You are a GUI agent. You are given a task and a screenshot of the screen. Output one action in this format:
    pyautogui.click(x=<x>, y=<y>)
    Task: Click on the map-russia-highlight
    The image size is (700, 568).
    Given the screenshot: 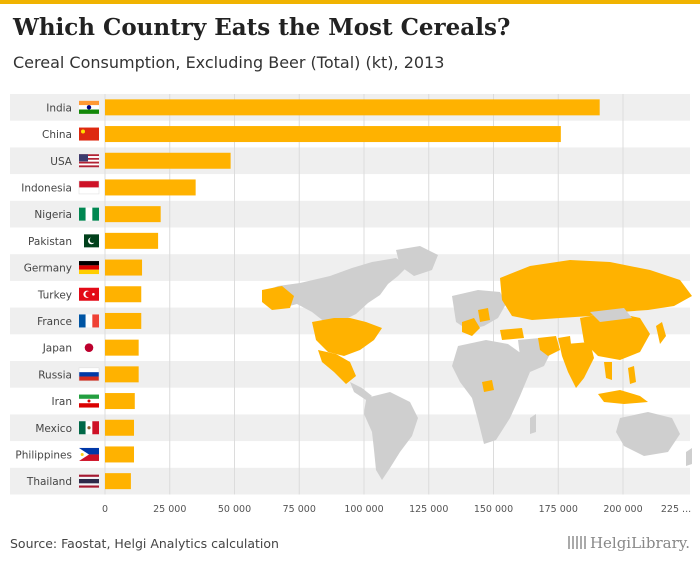 What is the action you would take?
    pyautogui.click(x=596, y=290)
    